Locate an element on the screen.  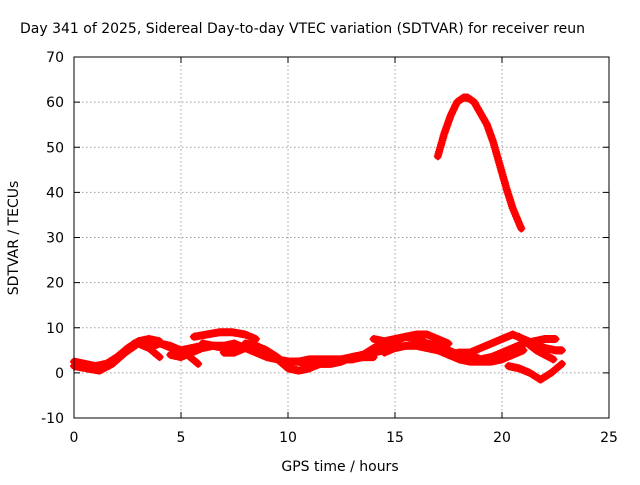
y-tick-label: 0 is located at coordinates (59, 374).